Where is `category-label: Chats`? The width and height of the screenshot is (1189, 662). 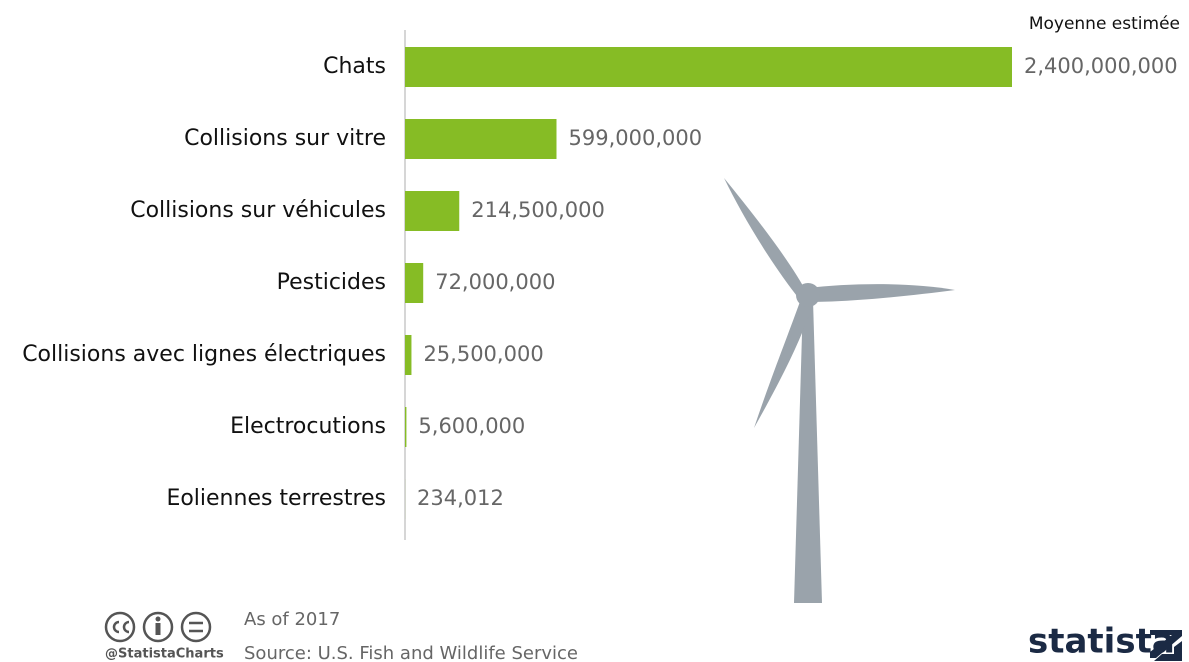 category-label: Chats is located at coordinates (354, 66).